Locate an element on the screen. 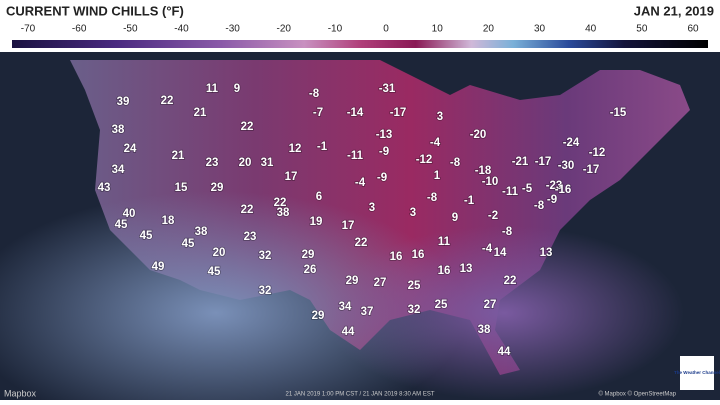 The image size is (720, 405). temperature-label: -10 is located at coordinates (490, 182).